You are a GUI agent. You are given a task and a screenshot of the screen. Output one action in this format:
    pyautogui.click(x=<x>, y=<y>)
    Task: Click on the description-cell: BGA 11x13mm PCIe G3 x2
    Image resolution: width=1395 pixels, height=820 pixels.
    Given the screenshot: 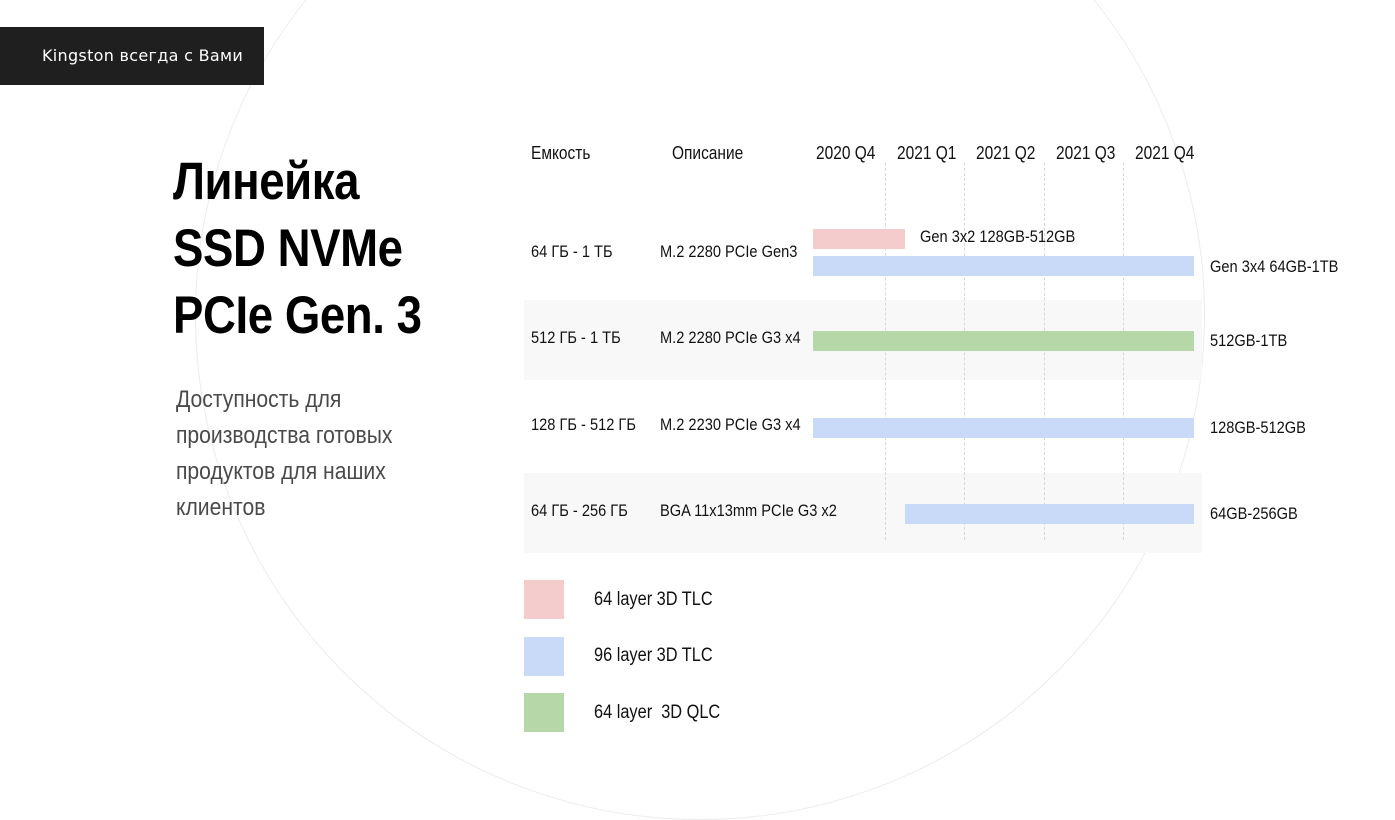 What is the action you would take?
    pyautogui.click(x=748, y=510)
    